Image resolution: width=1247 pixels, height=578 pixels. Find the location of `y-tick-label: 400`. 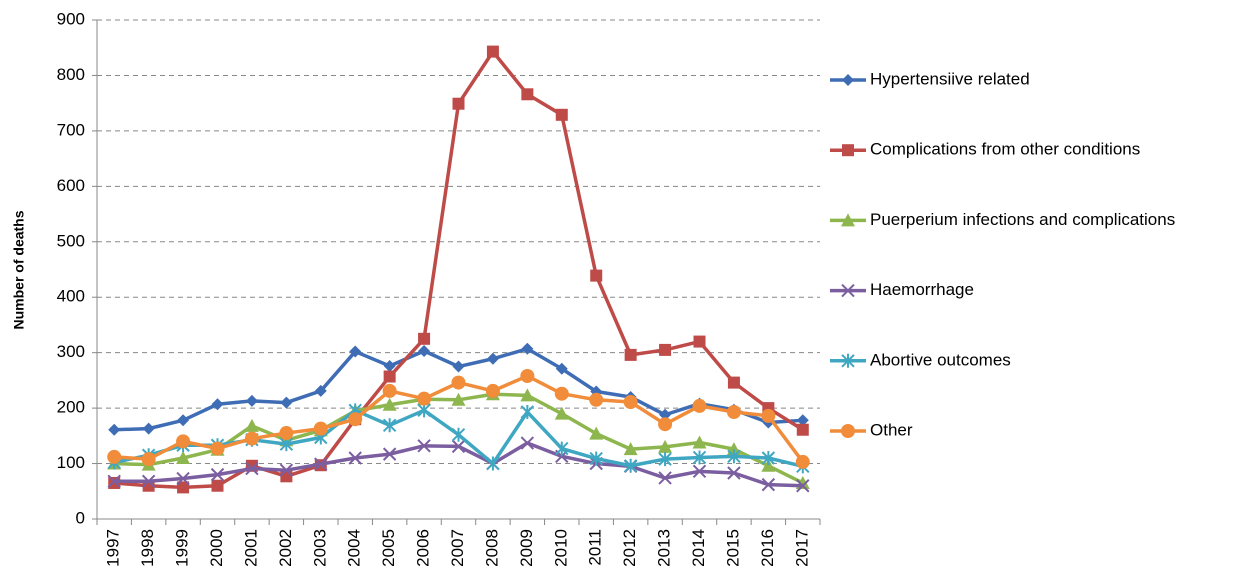

y-tick-label: 400 is located at coordinates (71, 296).